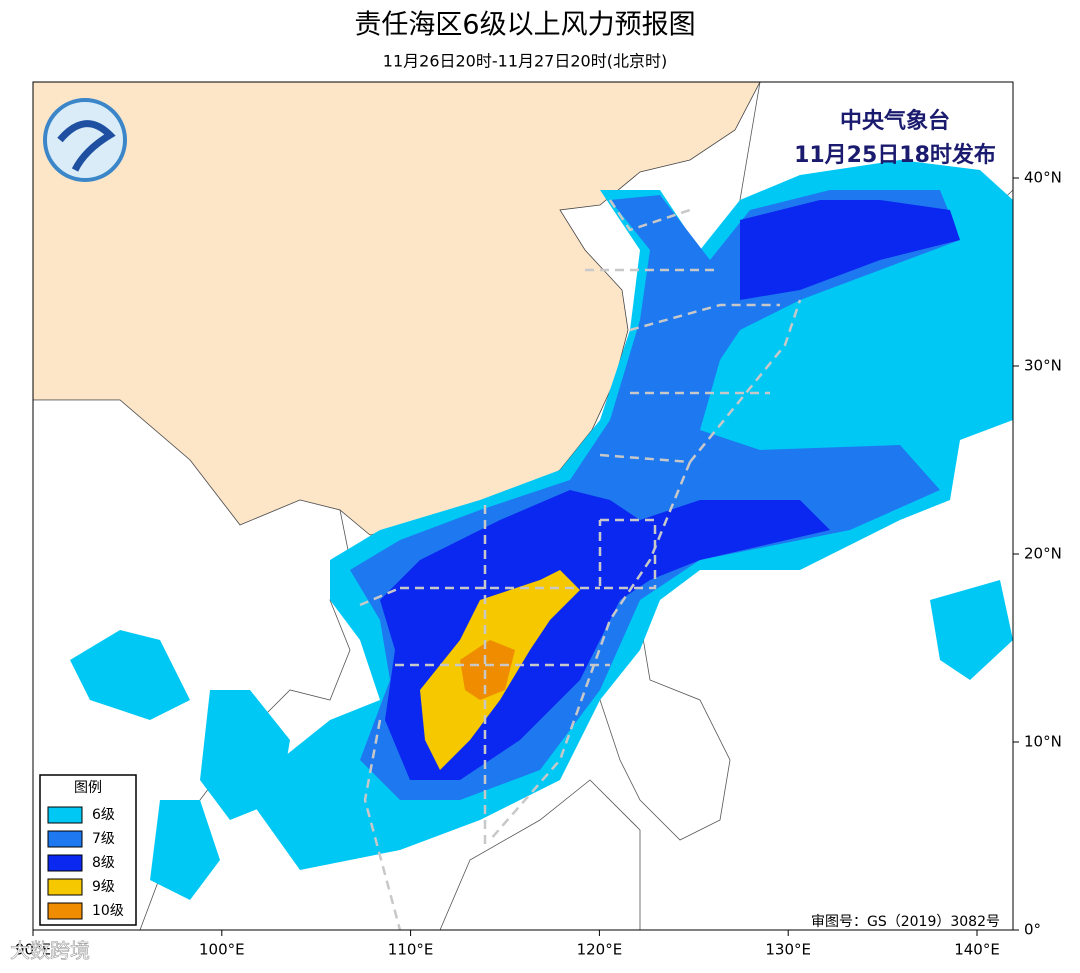 Image resolution: width=1080 pixels, height=973 pixels. Describe the element at coordinates (411, 950) in the screenshot. I see `lon-tick-label: 110°E` at that location.